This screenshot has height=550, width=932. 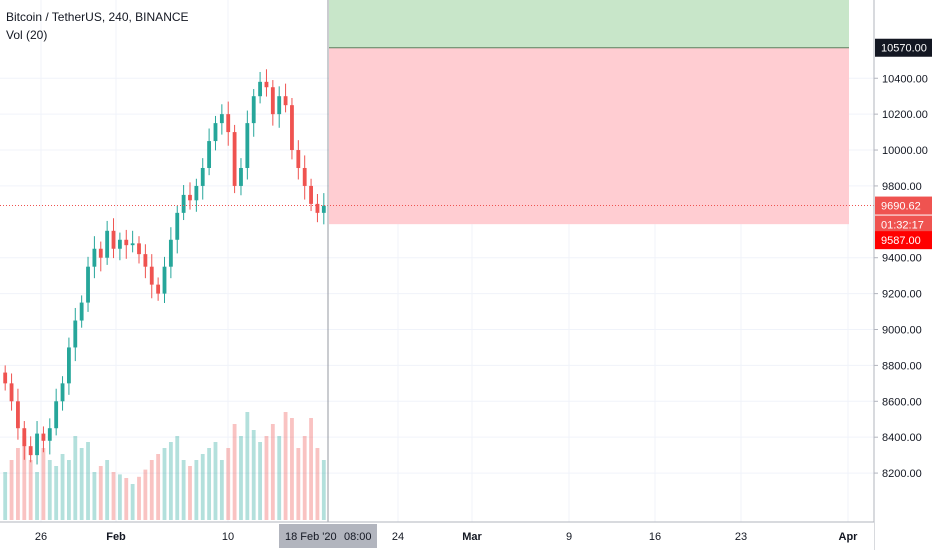 I want to click on bar-countdown-tag: 01:32:17, so click(x=902, y=226).